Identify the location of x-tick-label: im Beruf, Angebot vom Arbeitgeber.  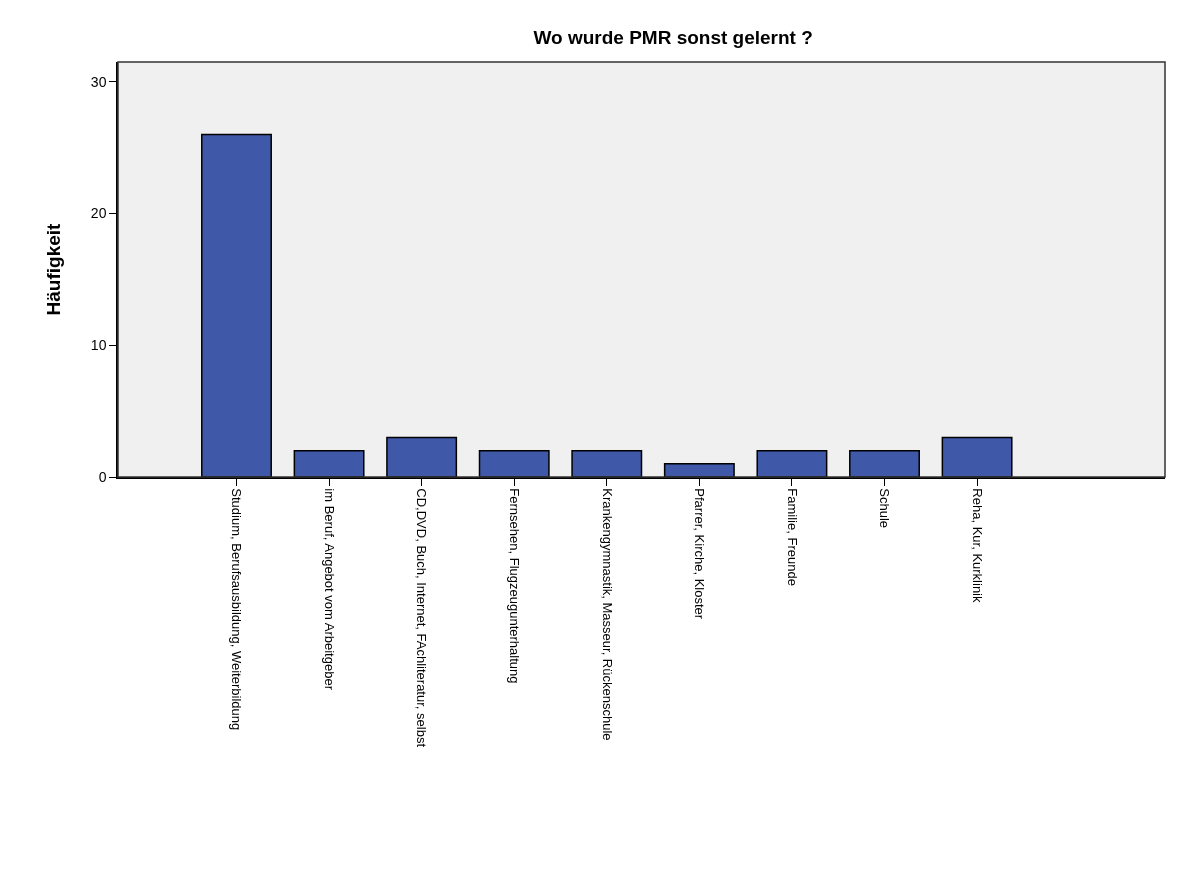
(329, 589).